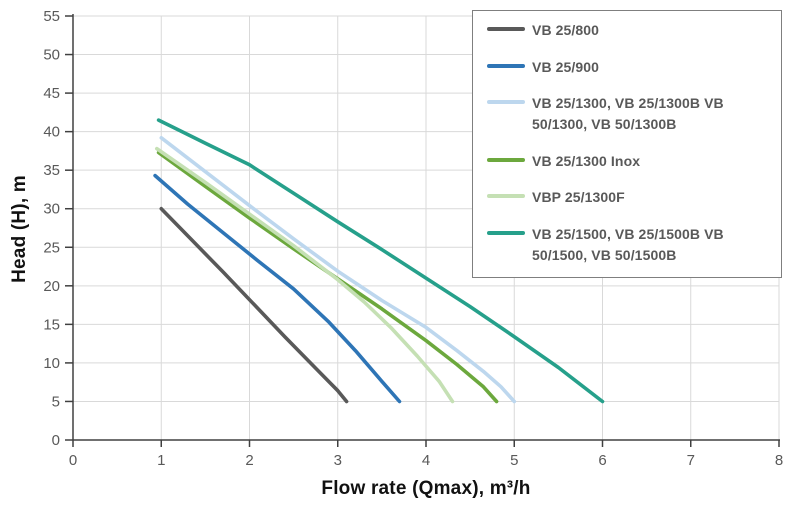 This screenshot has height=511, width=796. I want to click on y-tick-label-20: 20, so click(51, 286).